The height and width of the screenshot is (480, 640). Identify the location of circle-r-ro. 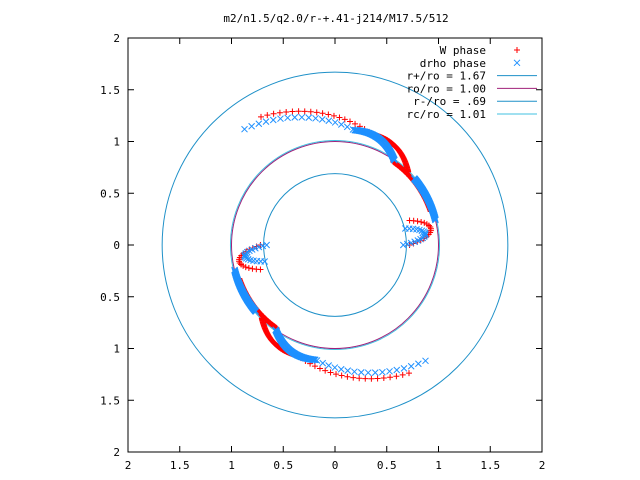
(335, 245).